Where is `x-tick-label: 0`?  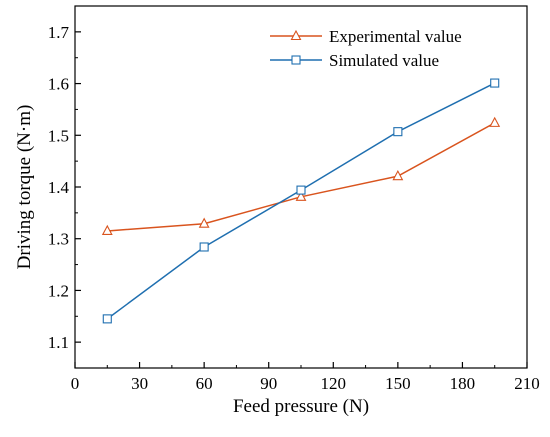
x-tick-label: 0 is located at coordinates (75, 383).